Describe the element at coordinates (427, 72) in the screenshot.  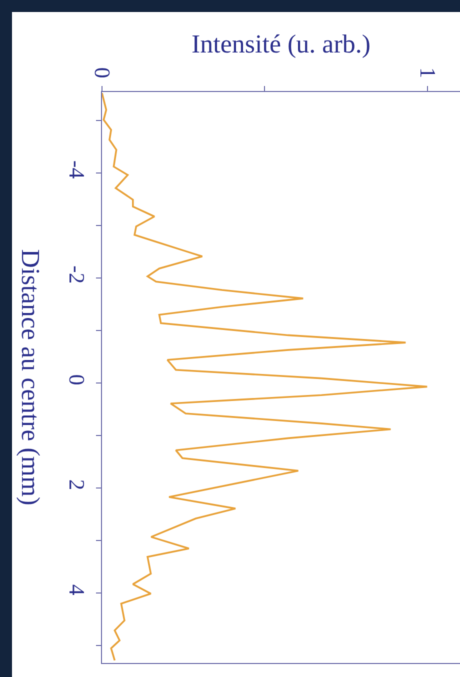
I see `x-tick-label: 1` at that location.